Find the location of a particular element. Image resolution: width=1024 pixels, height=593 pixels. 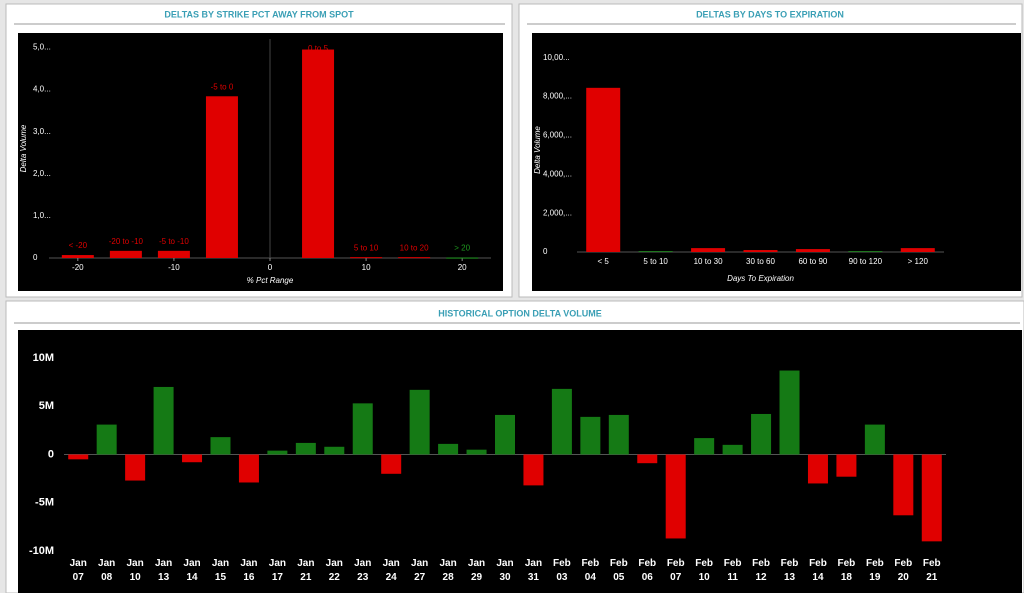

tick-line: 11 is located at coordinates (732, 577).